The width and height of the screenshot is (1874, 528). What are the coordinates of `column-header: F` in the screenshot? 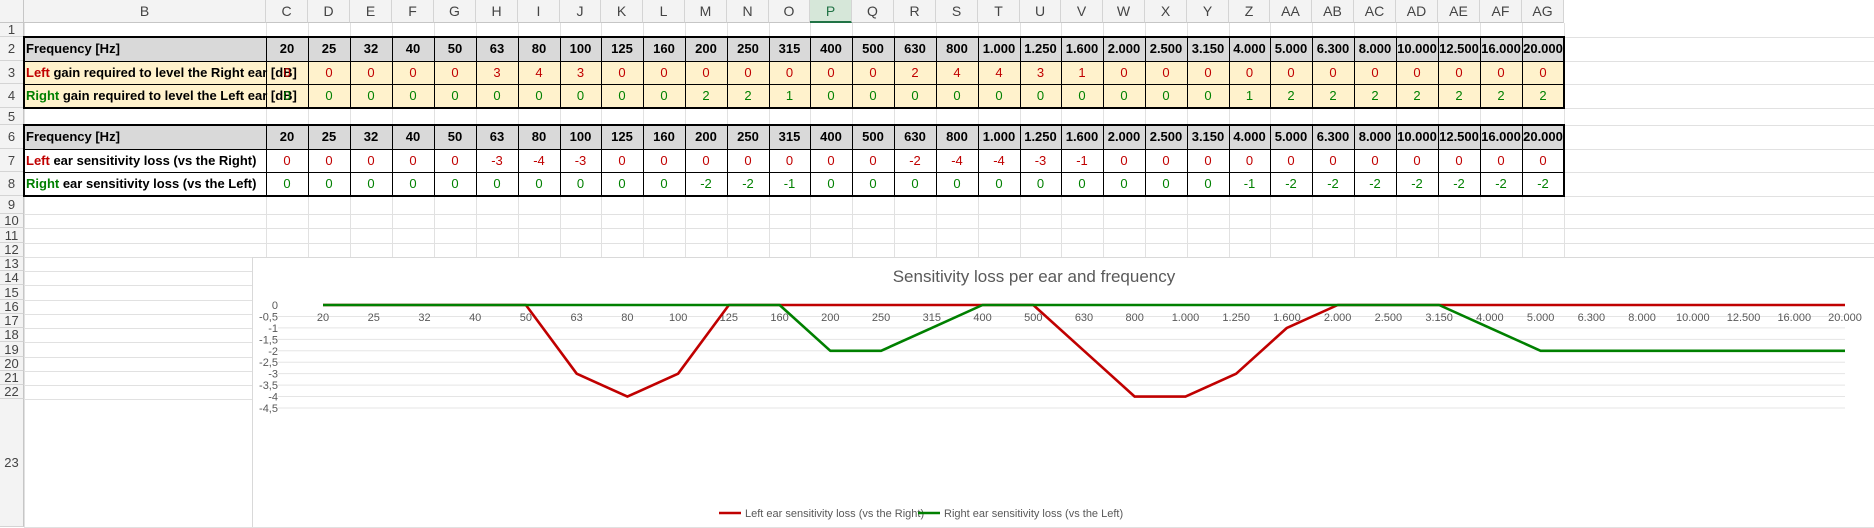 It's located at (413, 11).